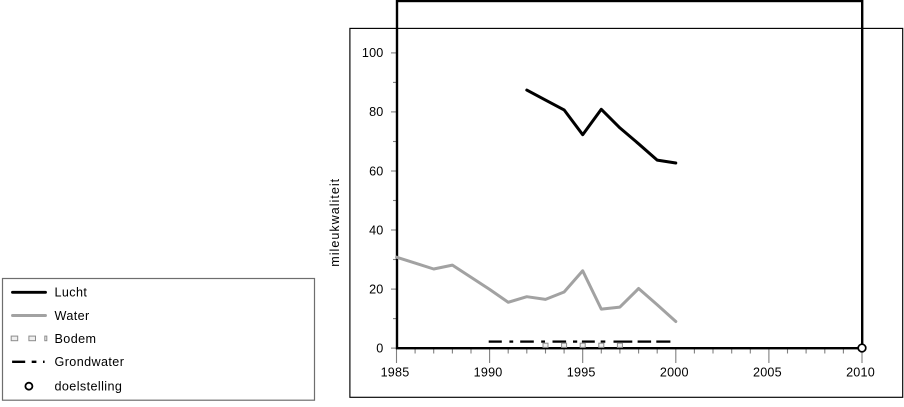 The image size is (904, 407). What do you see at coordinates (71, 293) in the screenshot?
I see `svg-text: Lucht` at bounding box center [71, 293].